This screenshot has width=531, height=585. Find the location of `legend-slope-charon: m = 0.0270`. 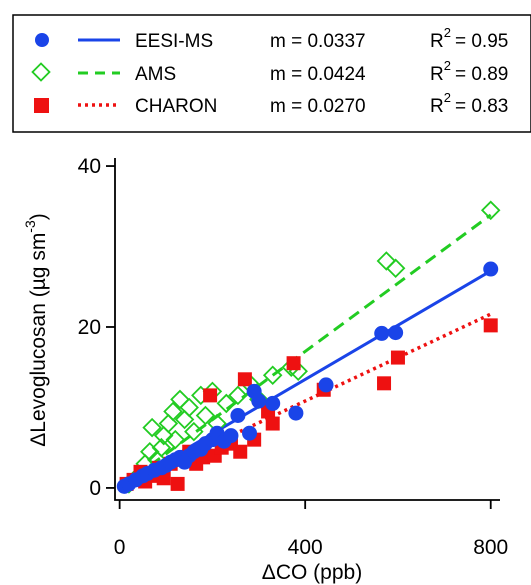

legend-slope-charon: m = 0.0270 is located at coordinates (318, 106).